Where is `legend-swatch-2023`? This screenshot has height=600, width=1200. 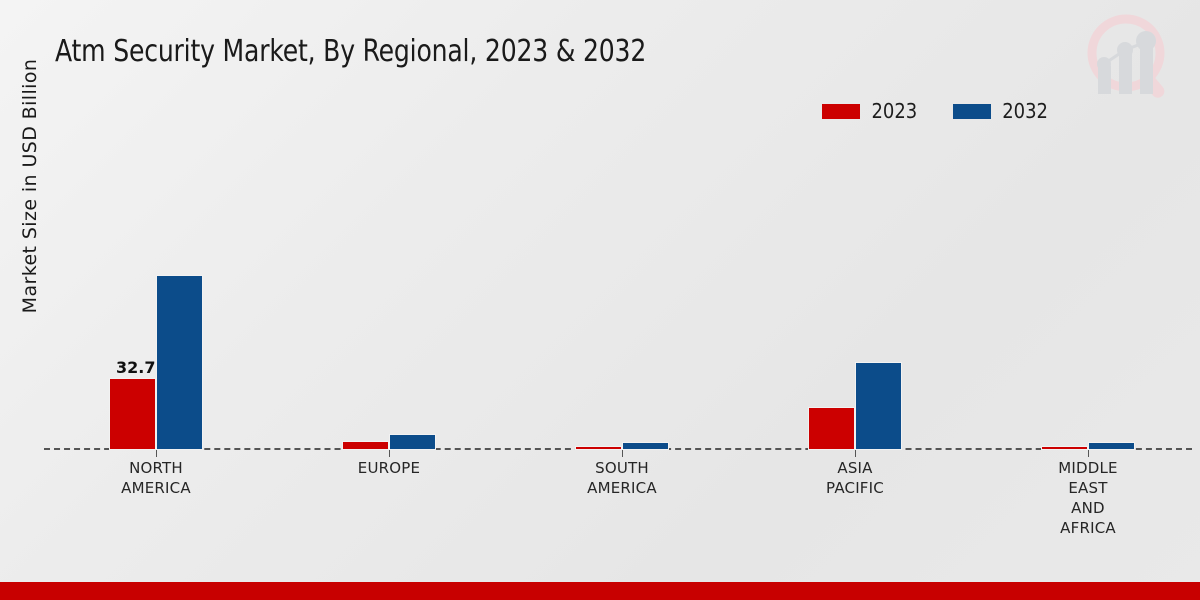
legend-swatch-2023 is located at coordinates (841, 111).